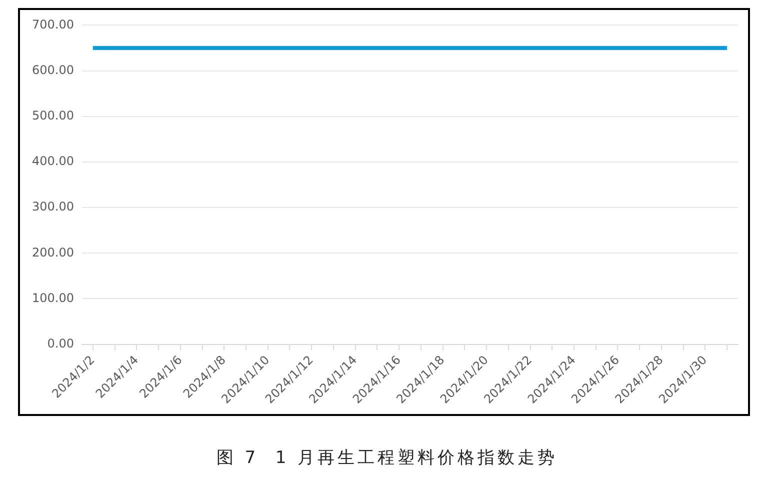 This screenshot has height=499, width=774. What do you see at coordinates (53, 252) in the screenshot?
I see `y-tick-label: 200.00` at bounding box center [53, 252].